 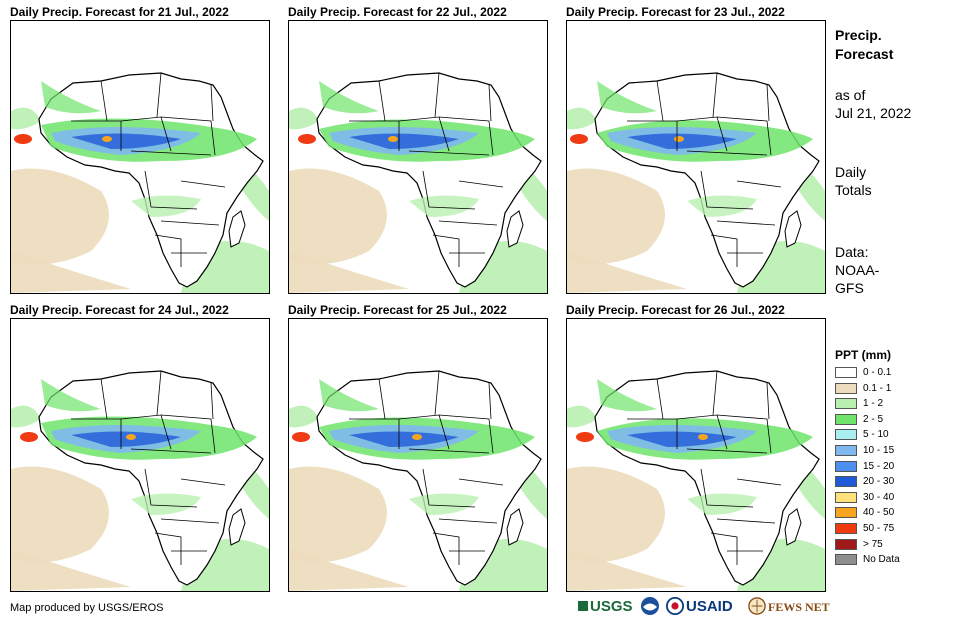 What do you see at coordinates (879, 481) in the screenshot?
I see `legend-label: 20 - 30` at bounding box center [879, 481].